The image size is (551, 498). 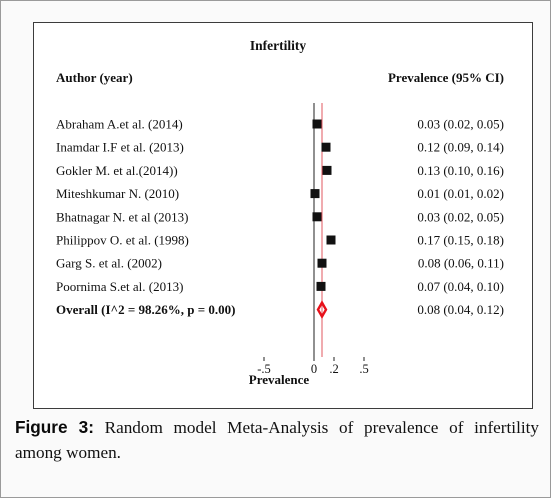 I want to click on study-label: Philippov O. et al. (1998), so click(x=122, y=240).